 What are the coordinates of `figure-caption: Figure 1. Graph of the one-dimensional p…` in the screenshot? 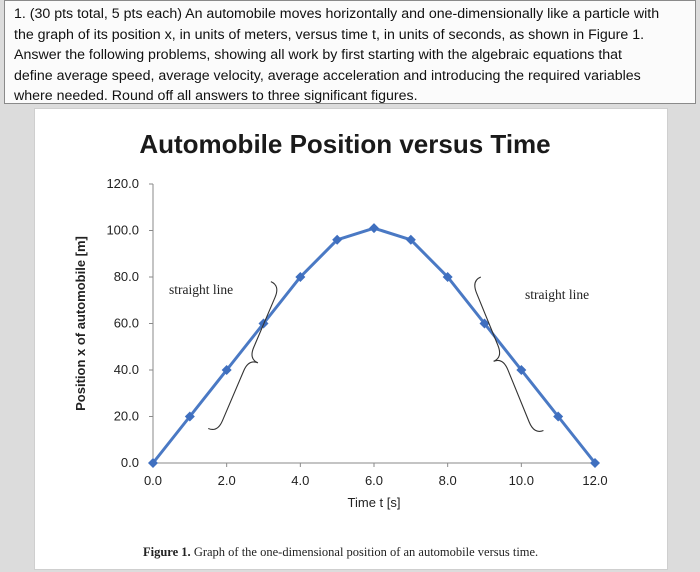 It's located at (340, 552).